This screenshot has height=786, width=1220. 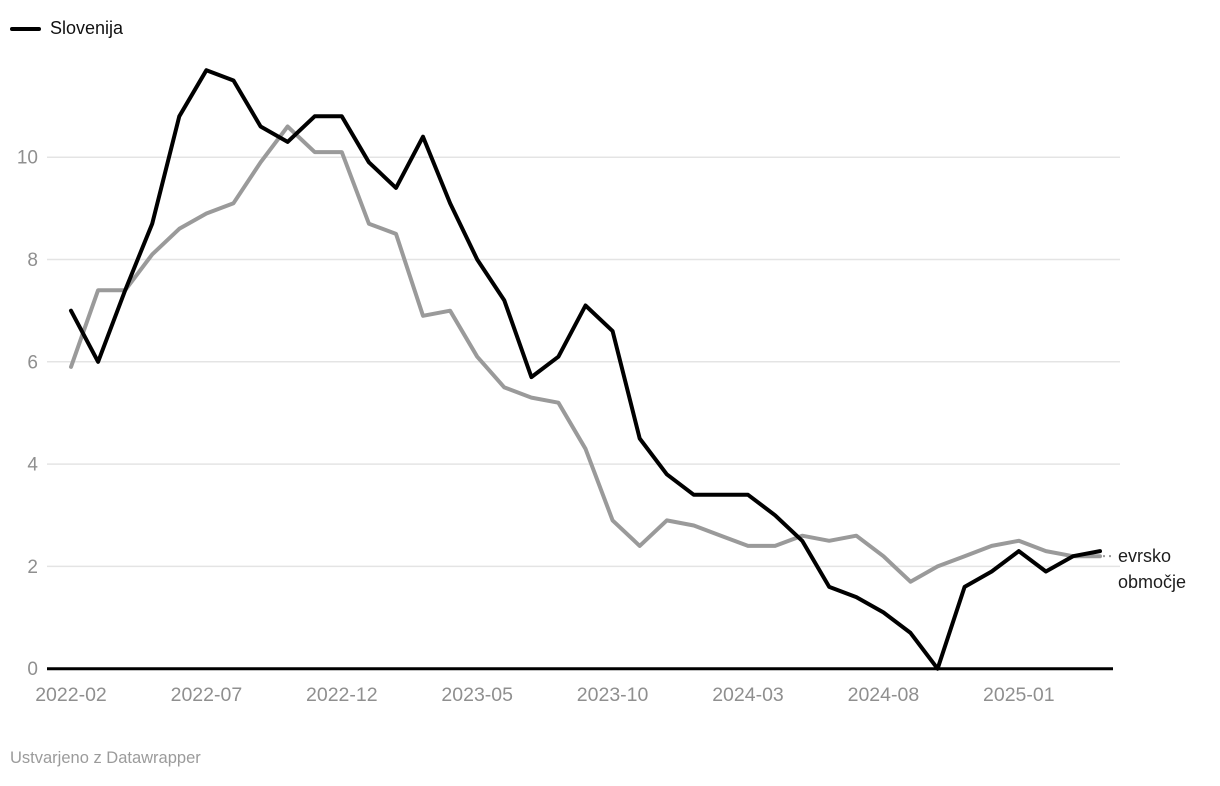 What do you see at coordinates (87, 28) in the screenshot?
I see `slovenija-legend-label: Slovenija` at bounding box center [87, 28].